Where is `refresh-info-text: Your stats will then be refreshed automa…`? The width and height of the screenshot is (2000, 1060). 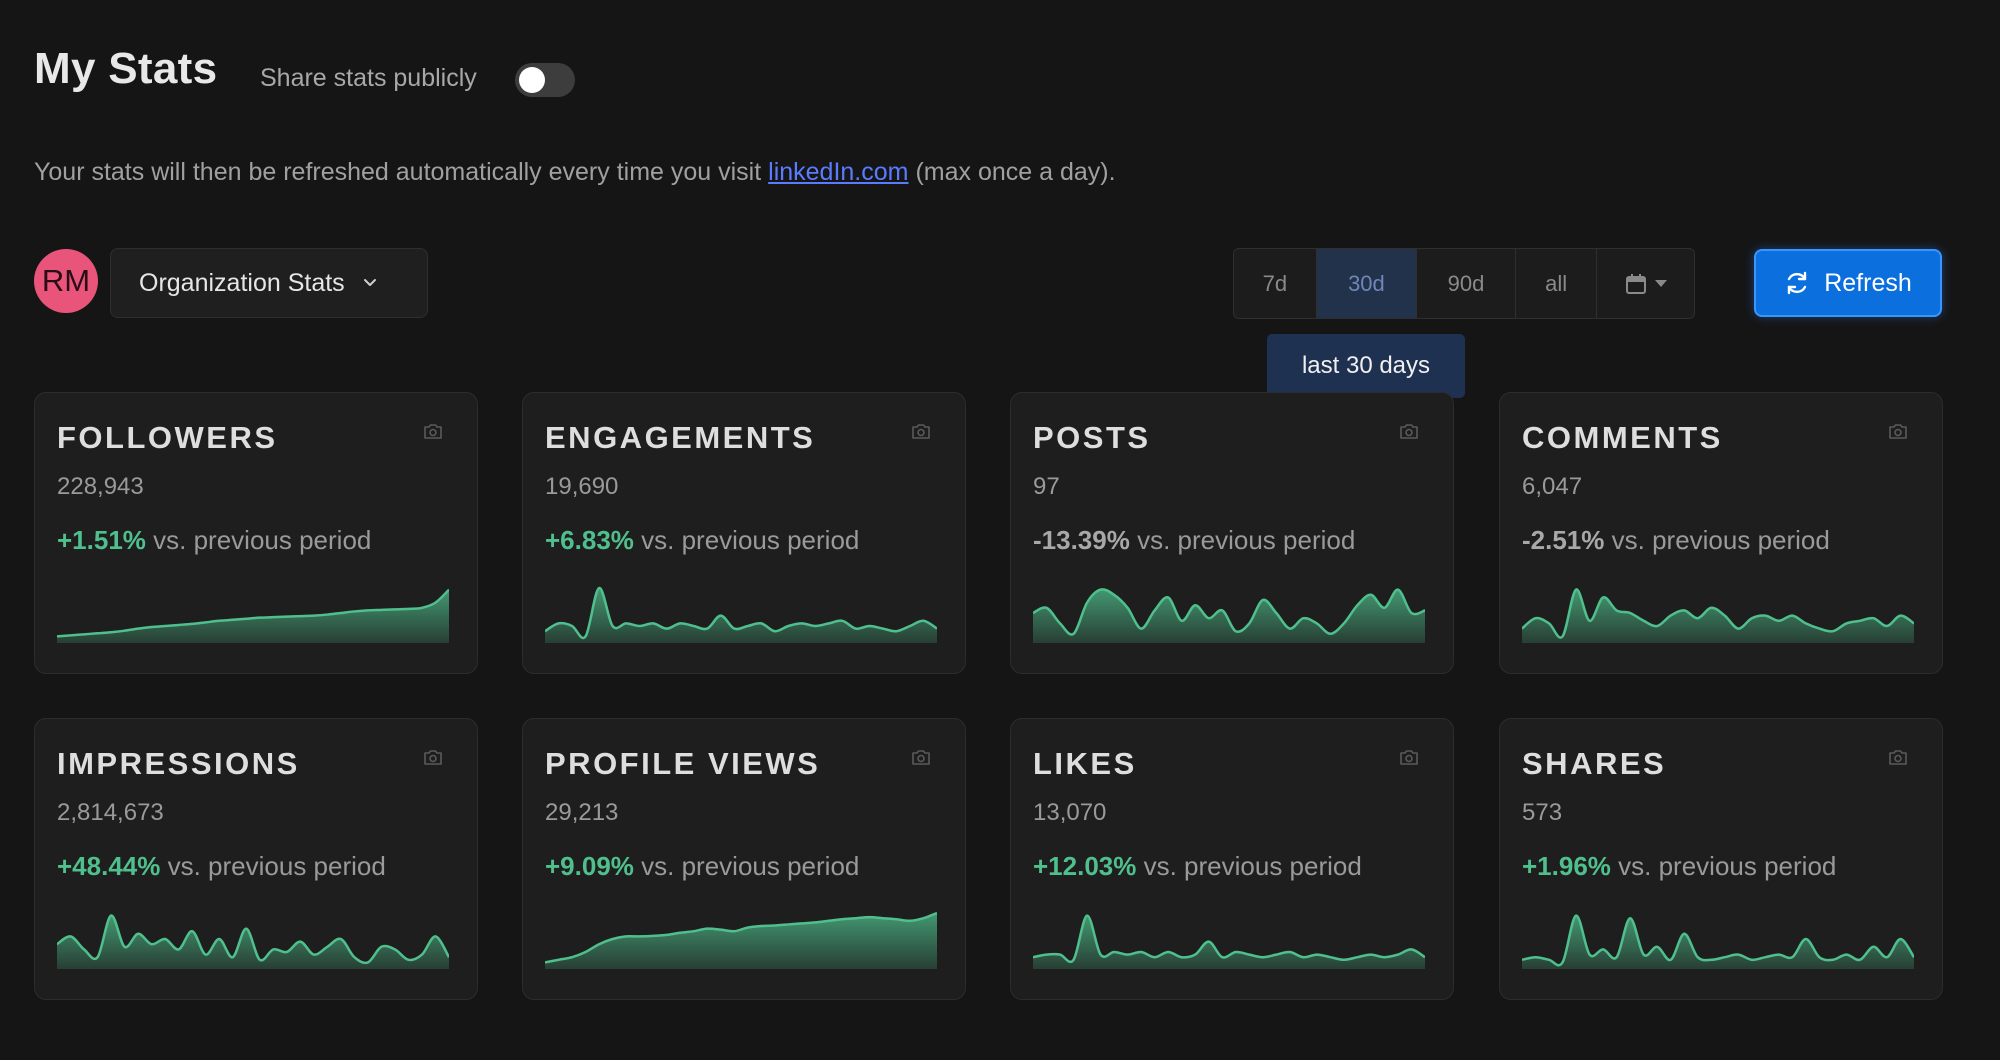 refresh-info-text: Your stats will then be refreshed automa… is located at coordinates (575, 172).